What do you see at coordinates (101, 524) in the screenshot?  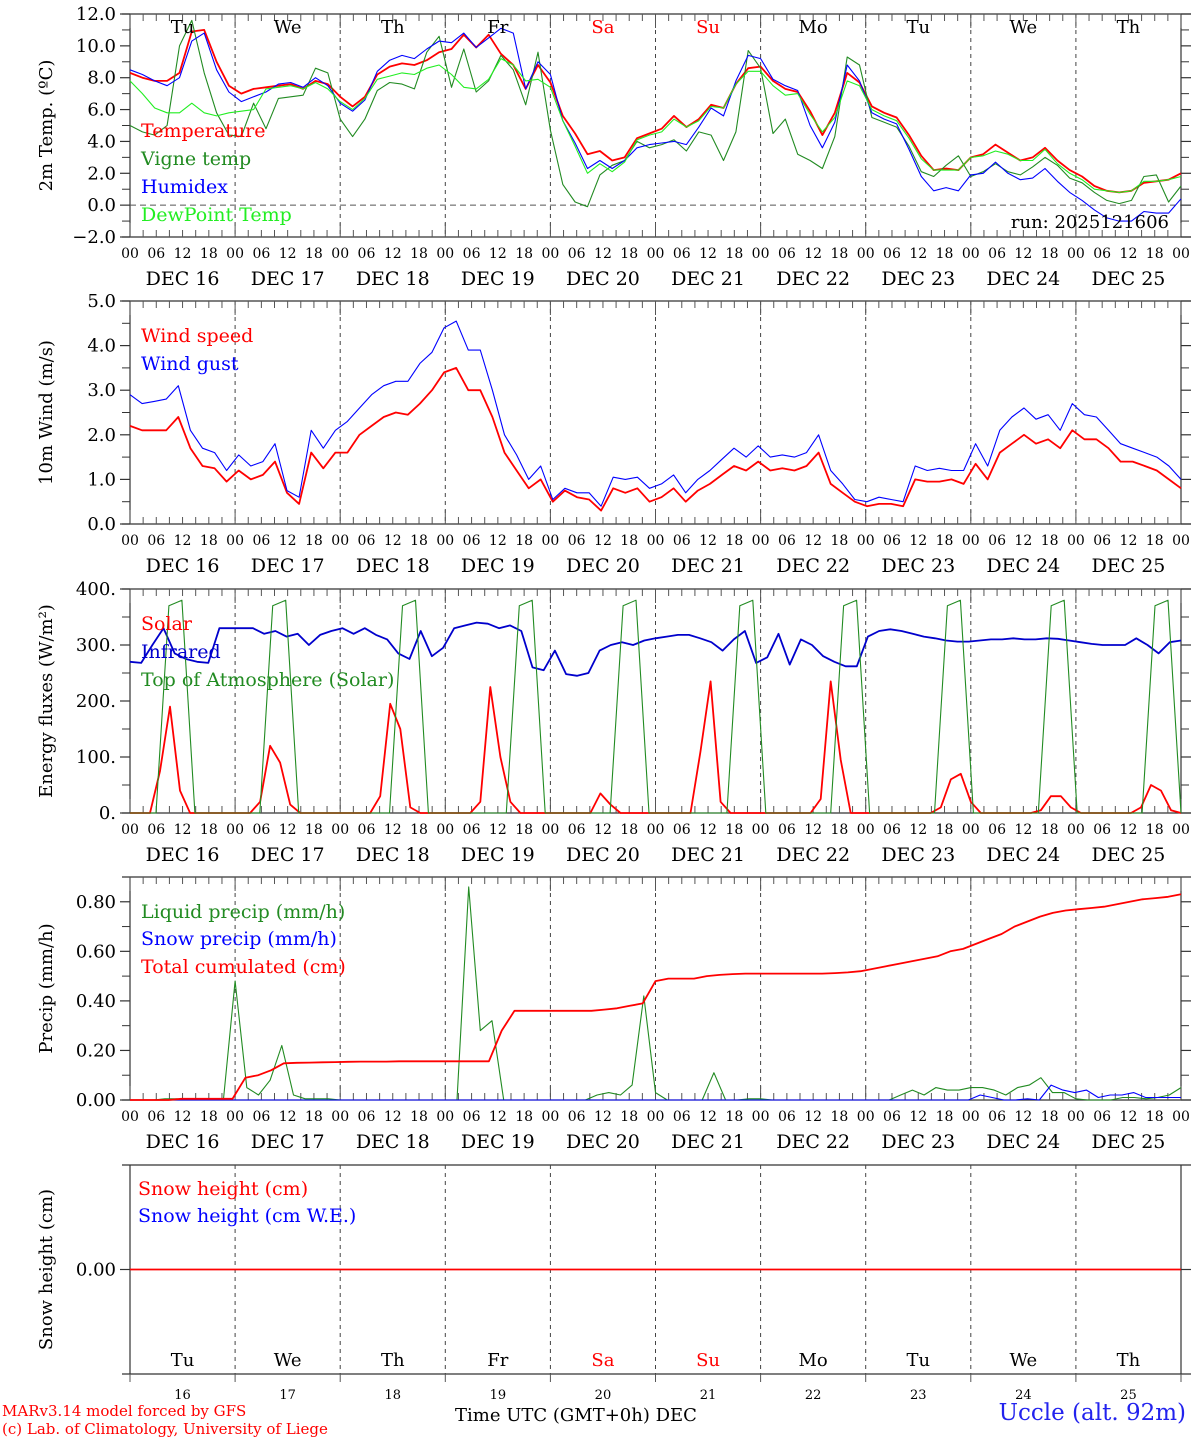 I see `y-tick-label: 0.0` at bounding box center [101, 524].